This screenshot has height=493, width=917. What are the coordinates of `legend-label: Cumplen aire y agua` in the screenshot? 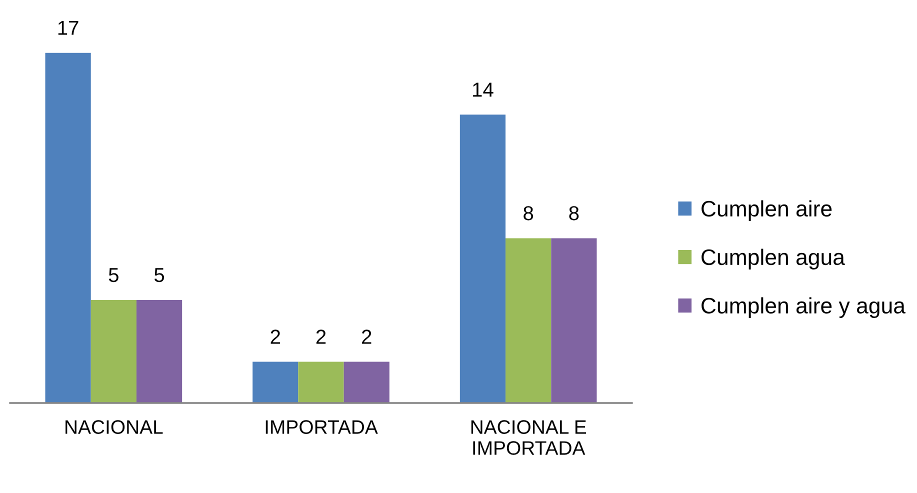 It's located at (804, 307).